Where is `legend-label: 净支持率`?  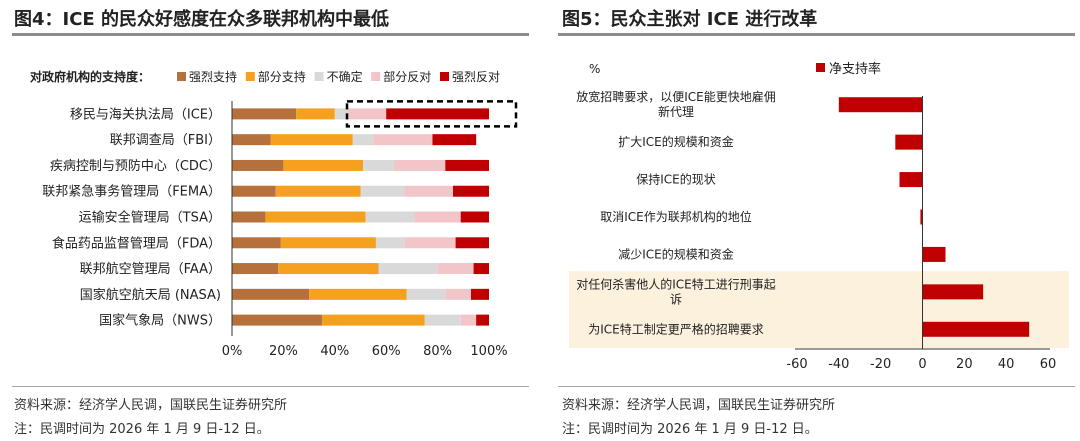 legend-label: 净支持率 is located at coordinates (855, 69).